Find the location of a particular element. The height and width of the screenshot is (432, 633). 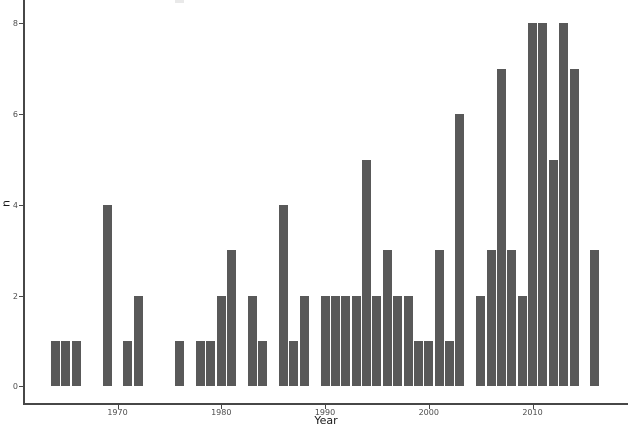

x-tick-mark-2000 is located at coordinates (429, 407).